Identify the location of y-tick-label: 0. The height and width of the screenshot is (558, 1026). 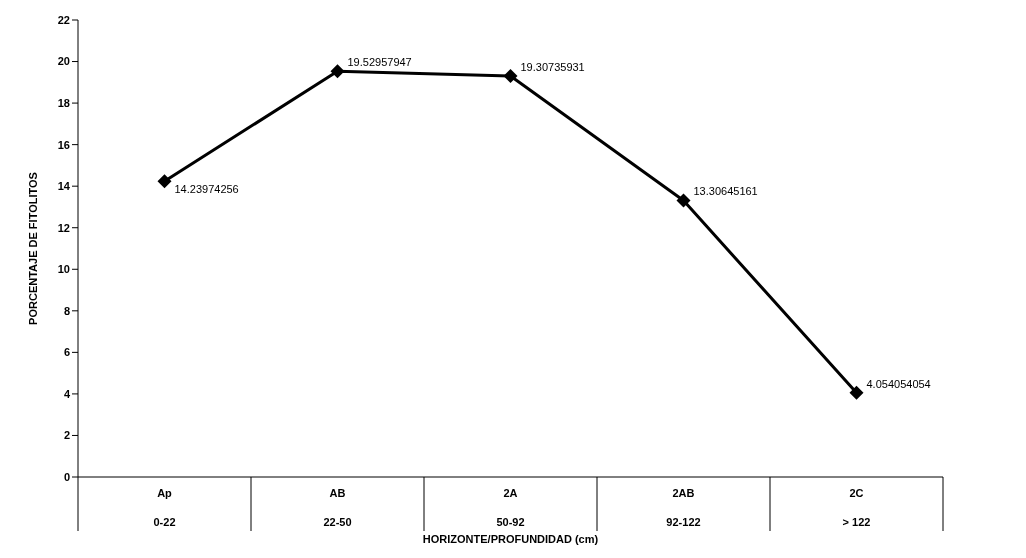
(66, 476).